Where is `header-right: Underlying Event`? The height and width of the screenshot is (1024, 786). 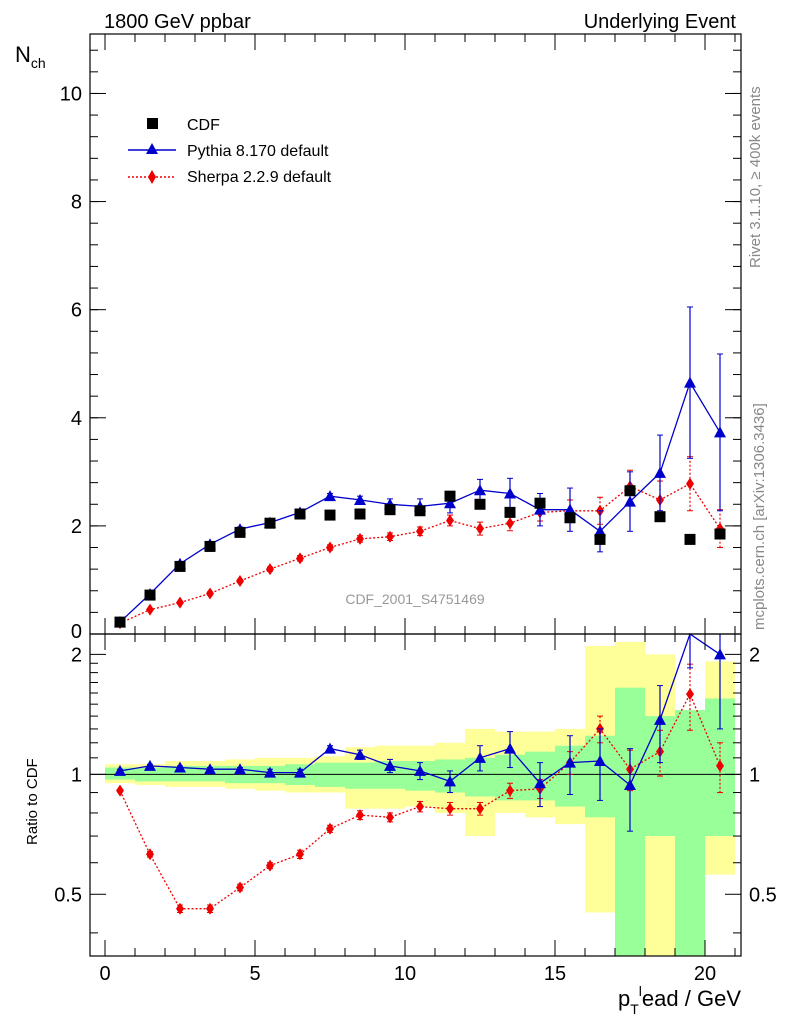 header-right: Underlying Event is located at coordinates (660, 22).